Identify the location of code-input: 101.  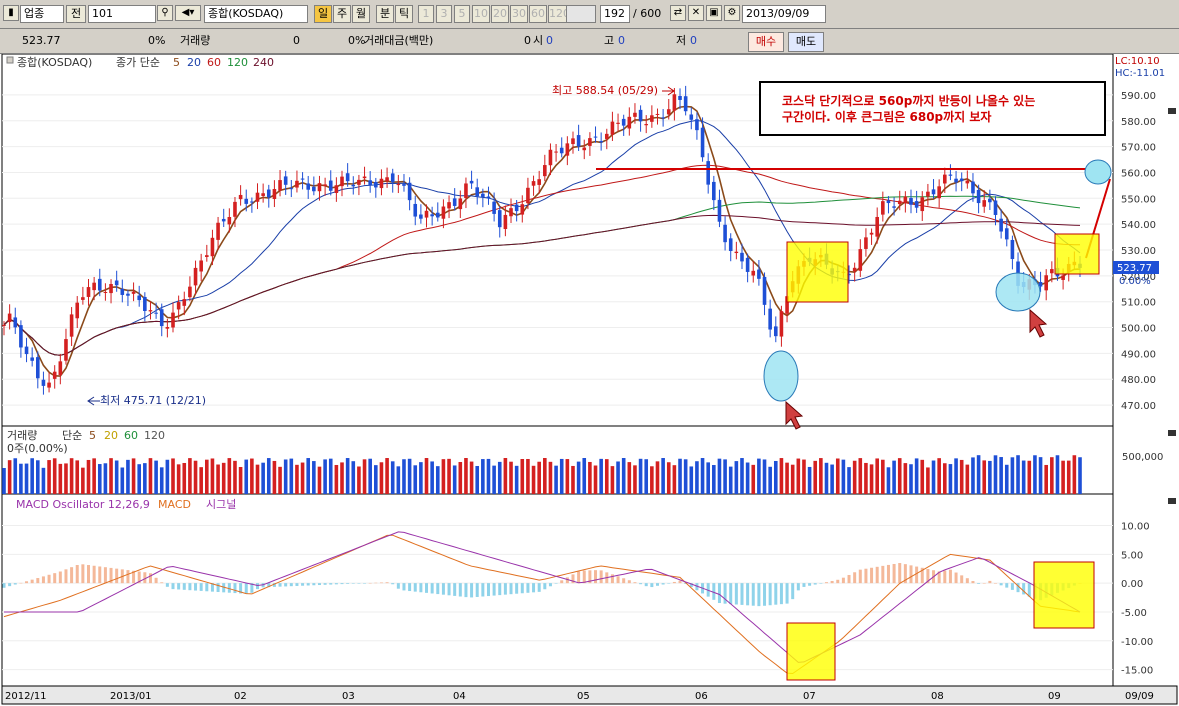
(122, 14).